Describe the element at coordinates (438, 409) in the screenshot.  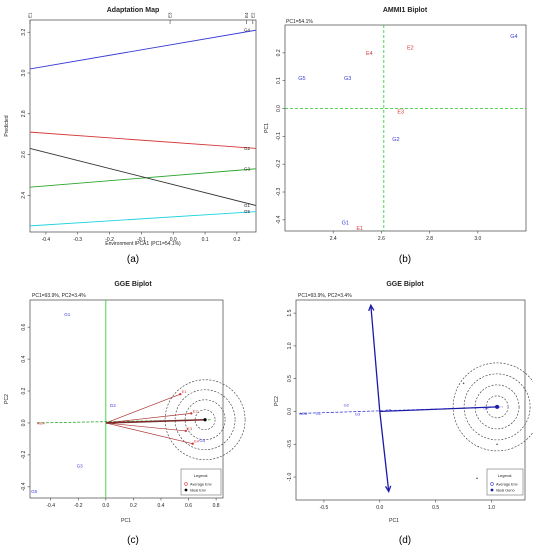
I see `panel-d-ideal-vector` at that location.